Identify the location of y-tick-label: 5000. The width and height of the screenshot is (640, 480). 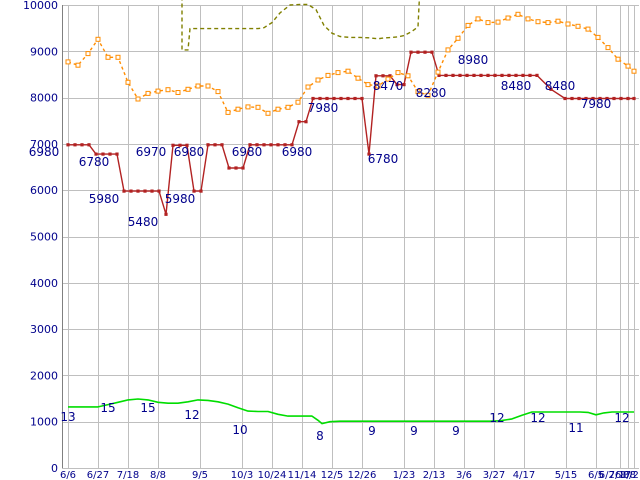
(44, 237).